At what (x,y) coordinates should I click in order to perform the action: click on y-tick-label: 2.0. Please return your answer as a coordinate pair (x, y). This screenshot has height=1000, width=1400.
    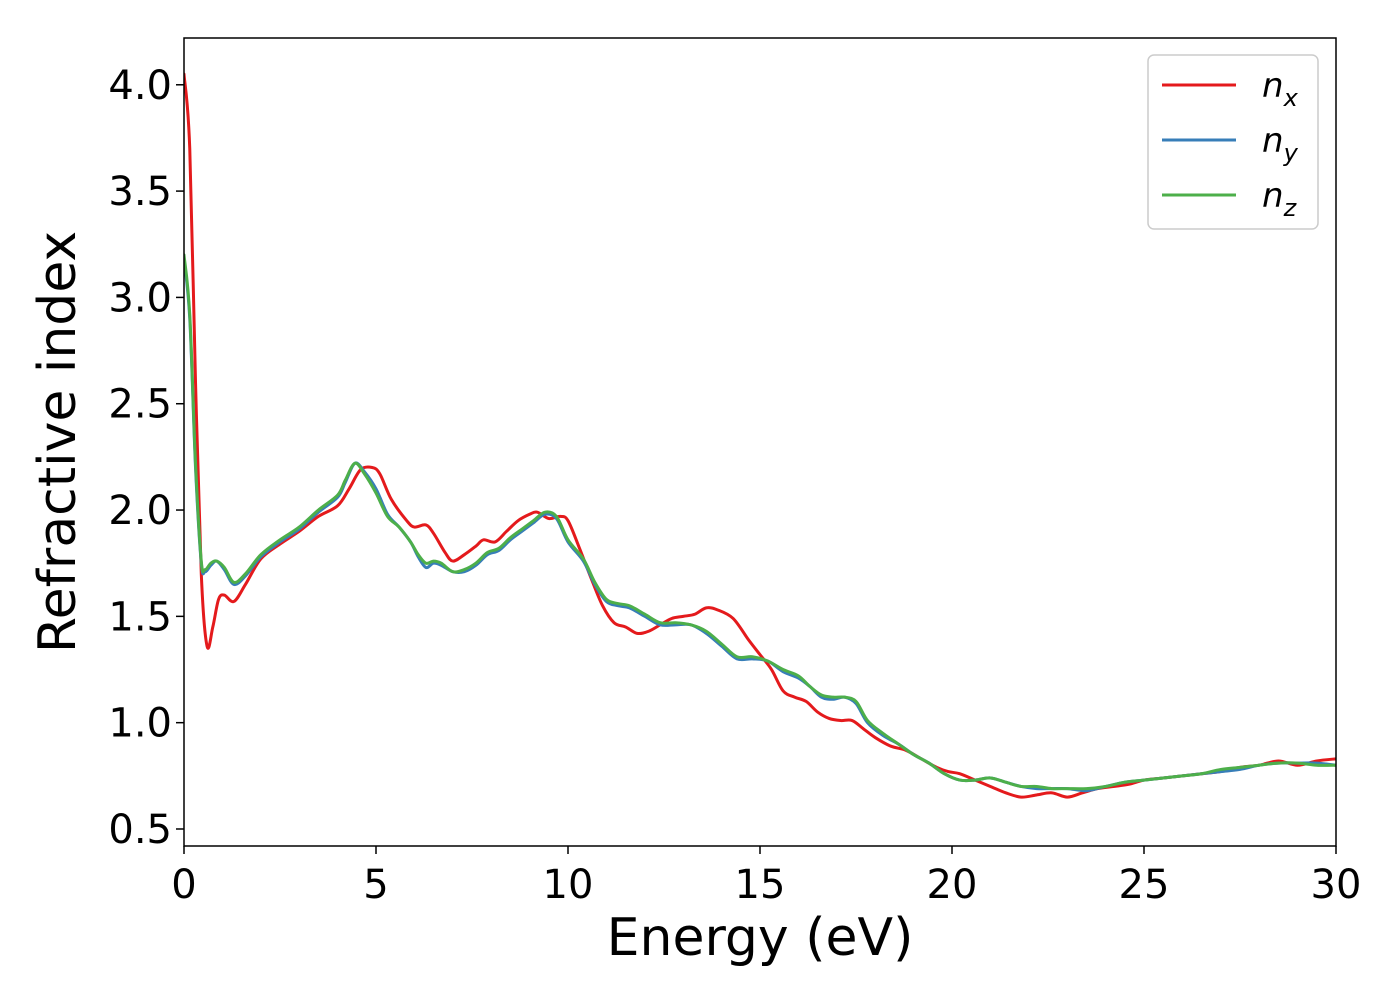
    Looking at the image, I should click on (140, 511).